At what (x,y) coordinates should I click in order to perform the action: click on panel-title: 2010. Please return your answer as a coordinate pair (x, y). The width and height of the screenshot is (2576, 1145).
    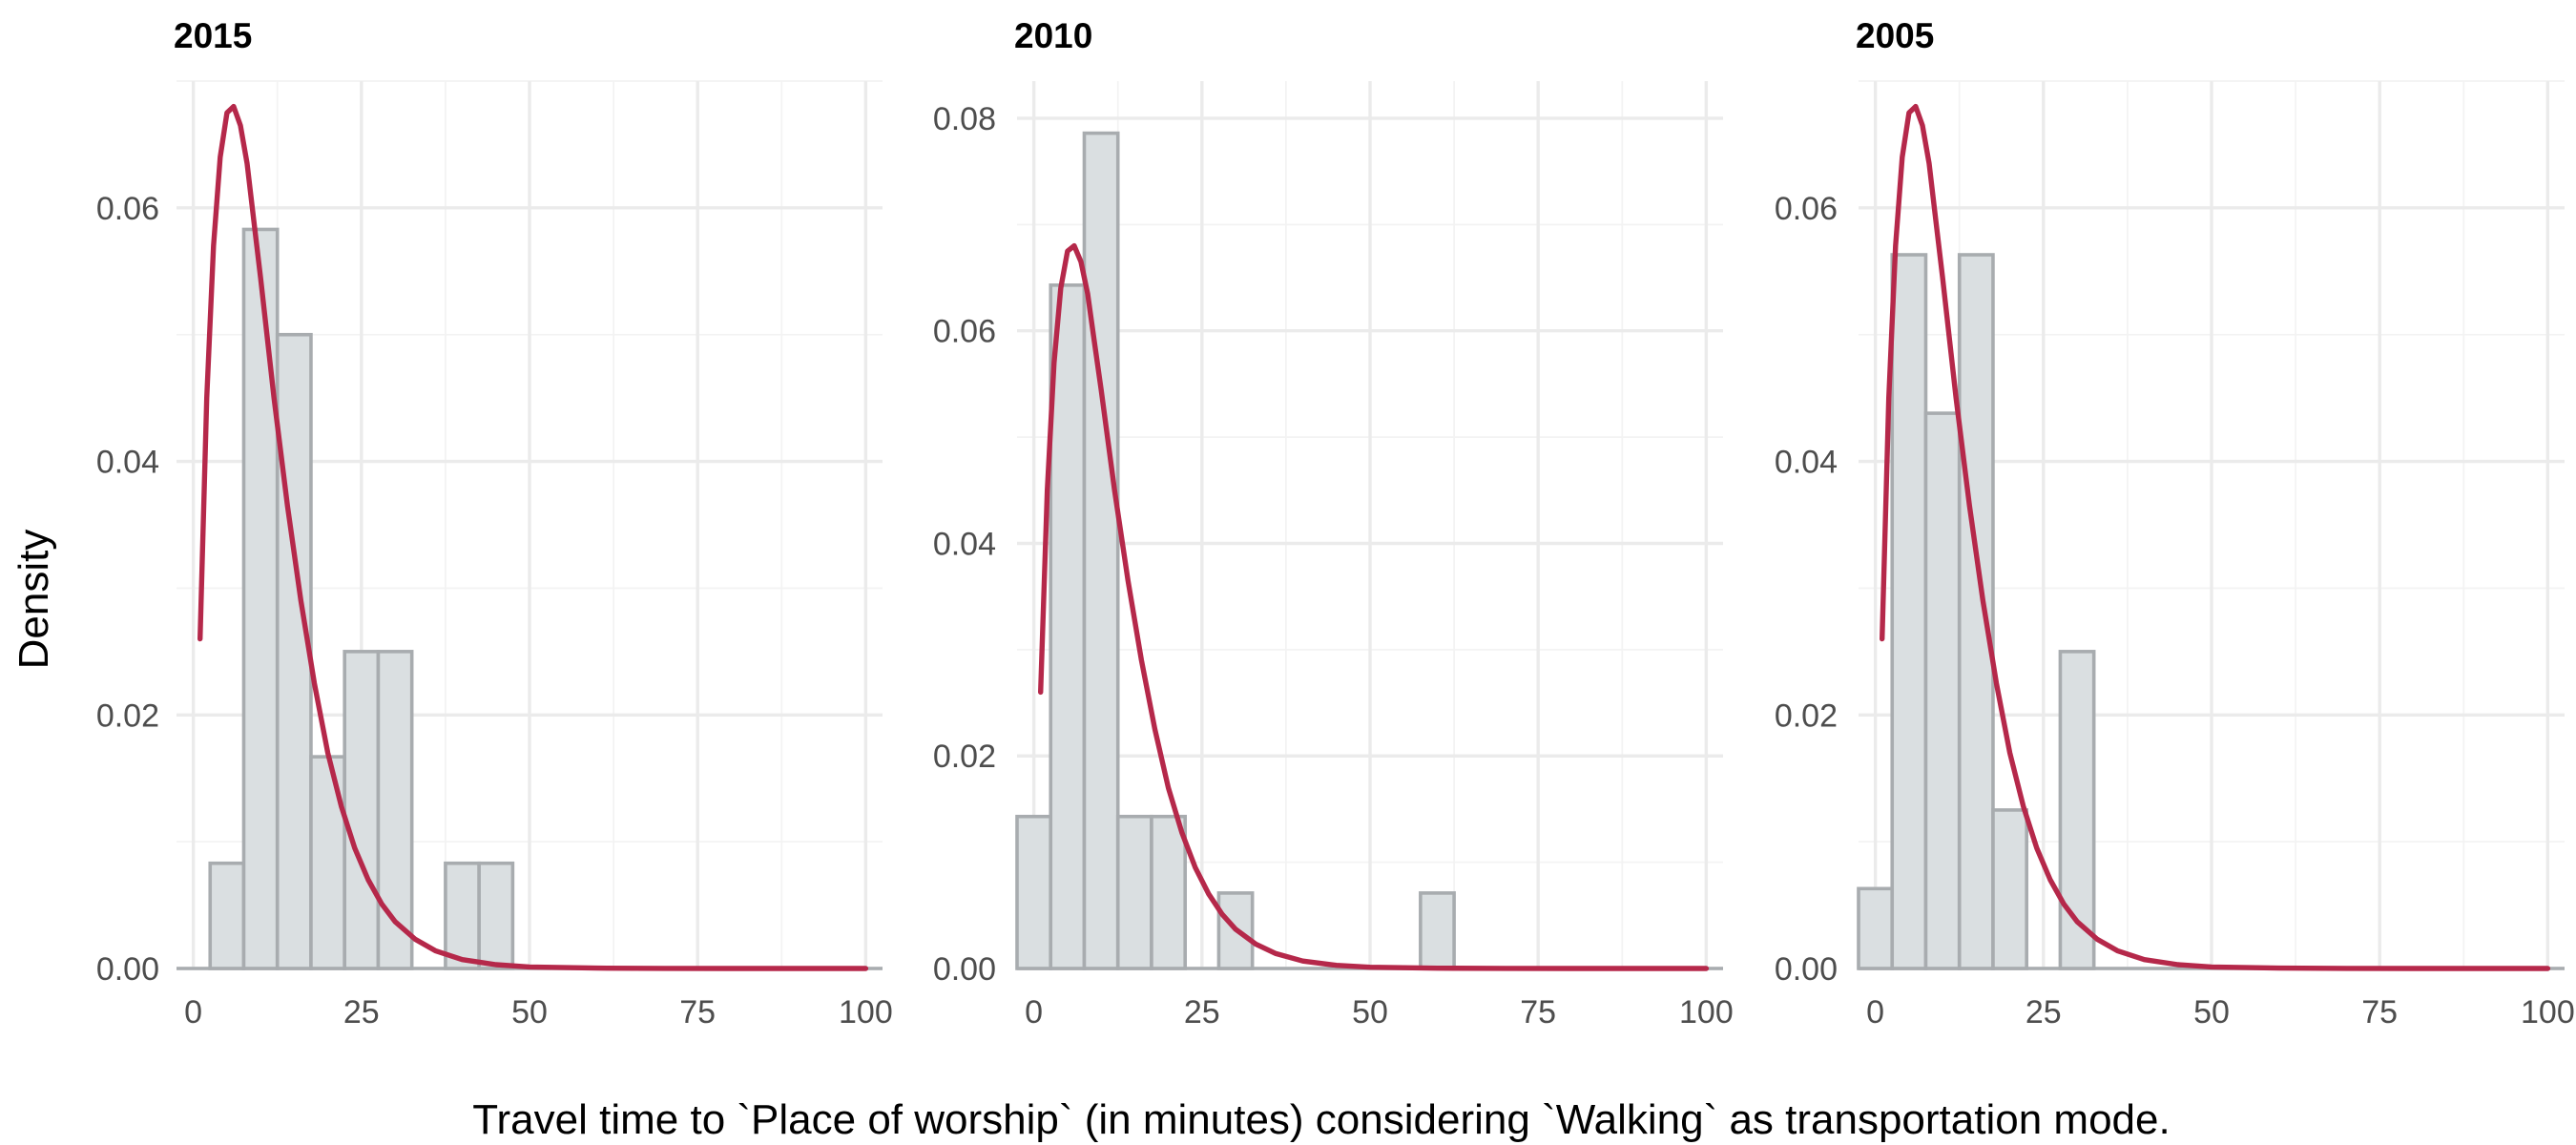
    Looking at the image, I should click on (1053, 35).